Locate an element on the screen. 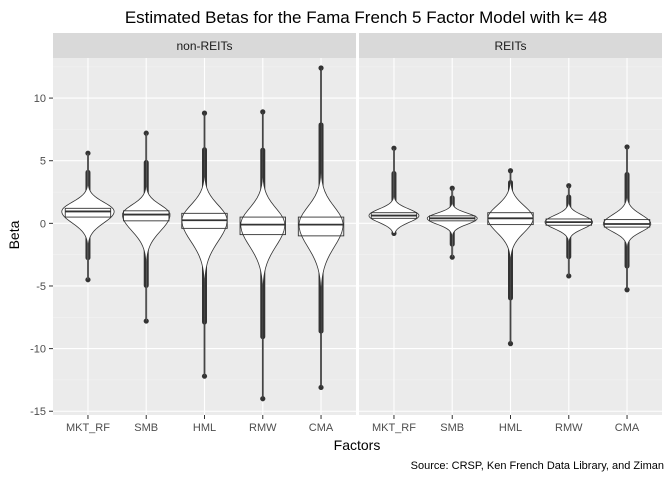 The image size is (672, 480). y-axis-title: Beta is located at coordinates (14, 234).